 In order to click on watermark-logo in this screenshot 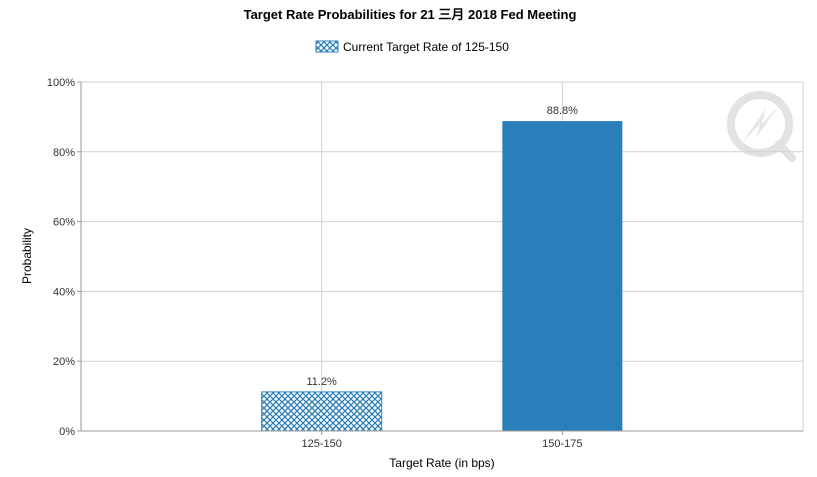, I will do `click(761, 126)`.